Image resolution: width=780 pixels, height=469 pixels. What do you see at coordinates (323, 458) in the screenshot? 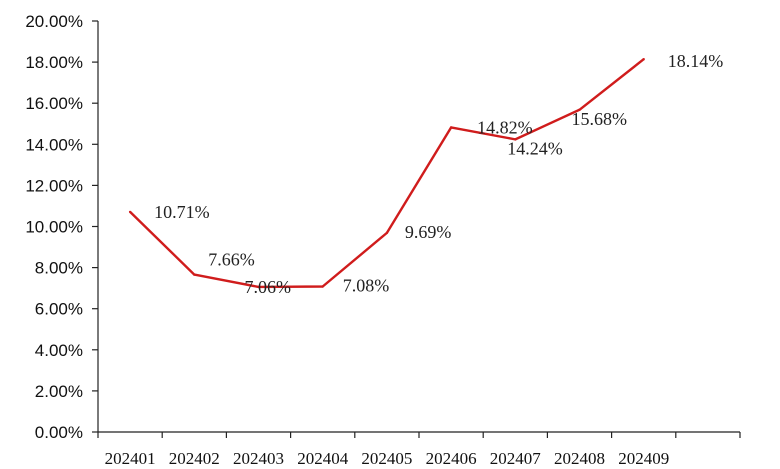
I see `x-tick-label: 202404` at bounding box center [323, 458].